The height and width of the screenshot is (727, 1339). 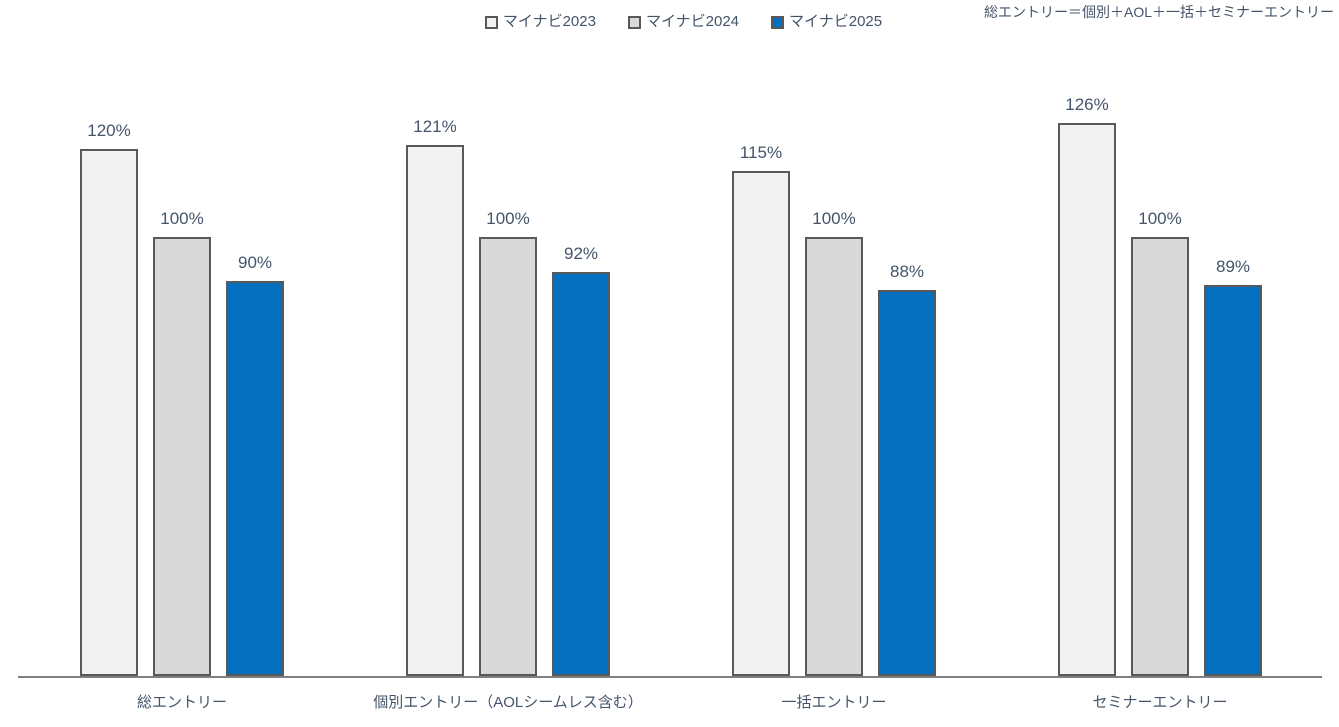 I want to click on category-label: 個別エントリー（AOLシームレス含む）, so click(x=508, y=702).